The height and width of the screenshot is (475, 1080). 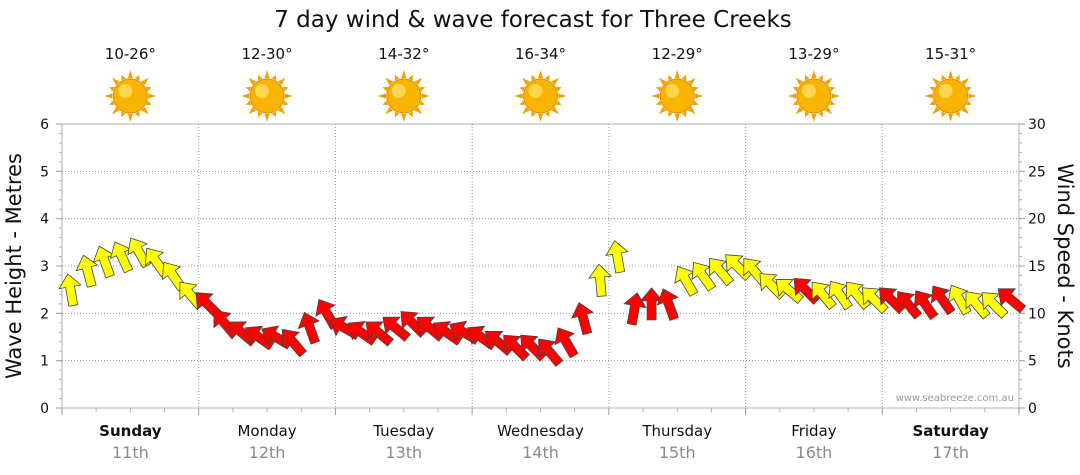 I want to click on temperature-label: 10-26°, so click(x=130, y=54).